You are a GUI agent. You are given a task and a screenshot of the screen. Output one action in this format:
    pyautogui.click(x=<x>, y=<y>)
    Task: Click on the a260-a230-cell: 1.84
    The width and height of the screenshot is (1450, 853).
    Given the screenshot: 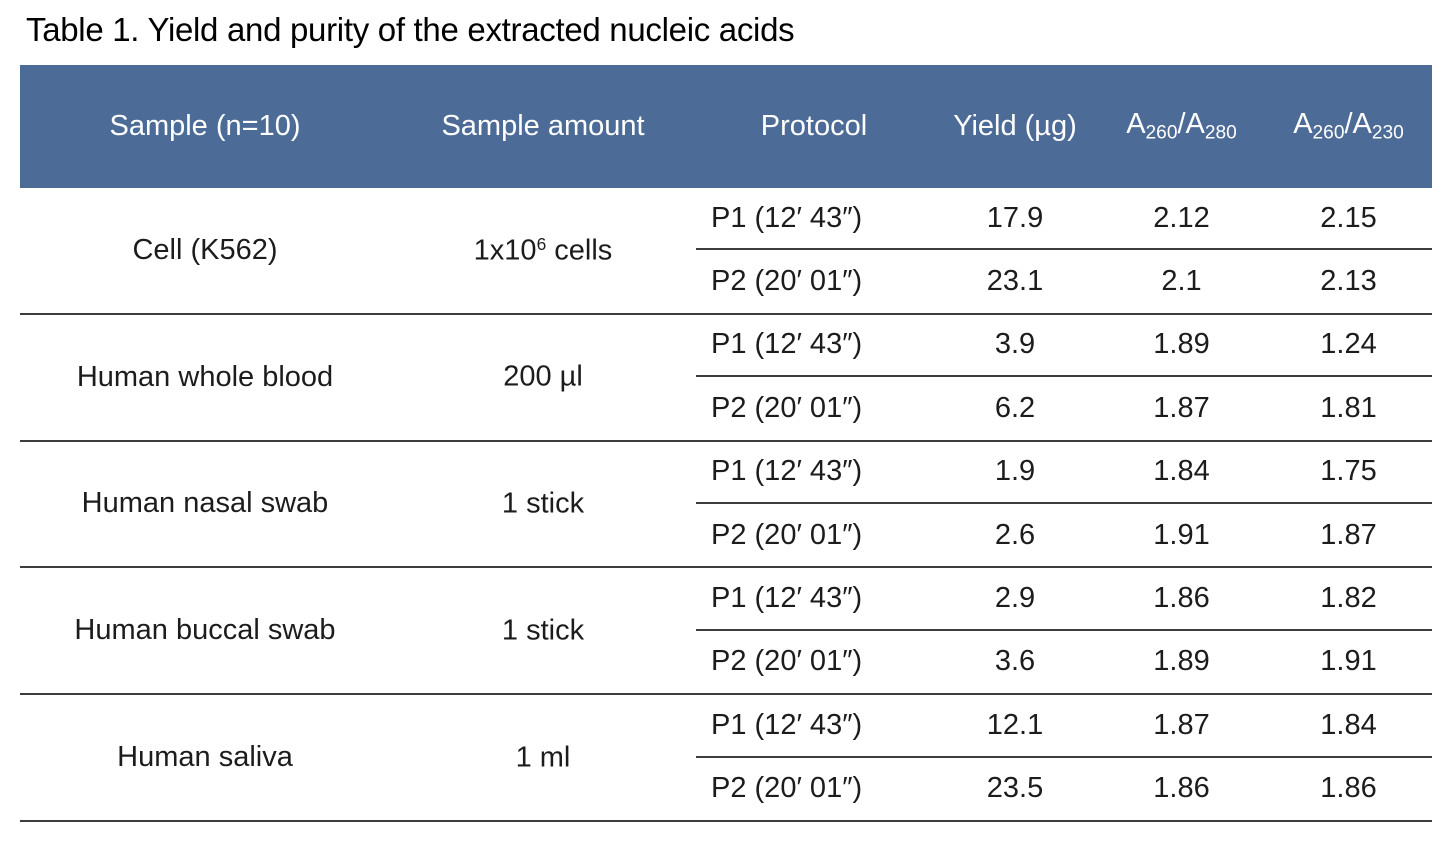 What is the action you would take?
    pyautogui.click(x=1348, y=726)
    